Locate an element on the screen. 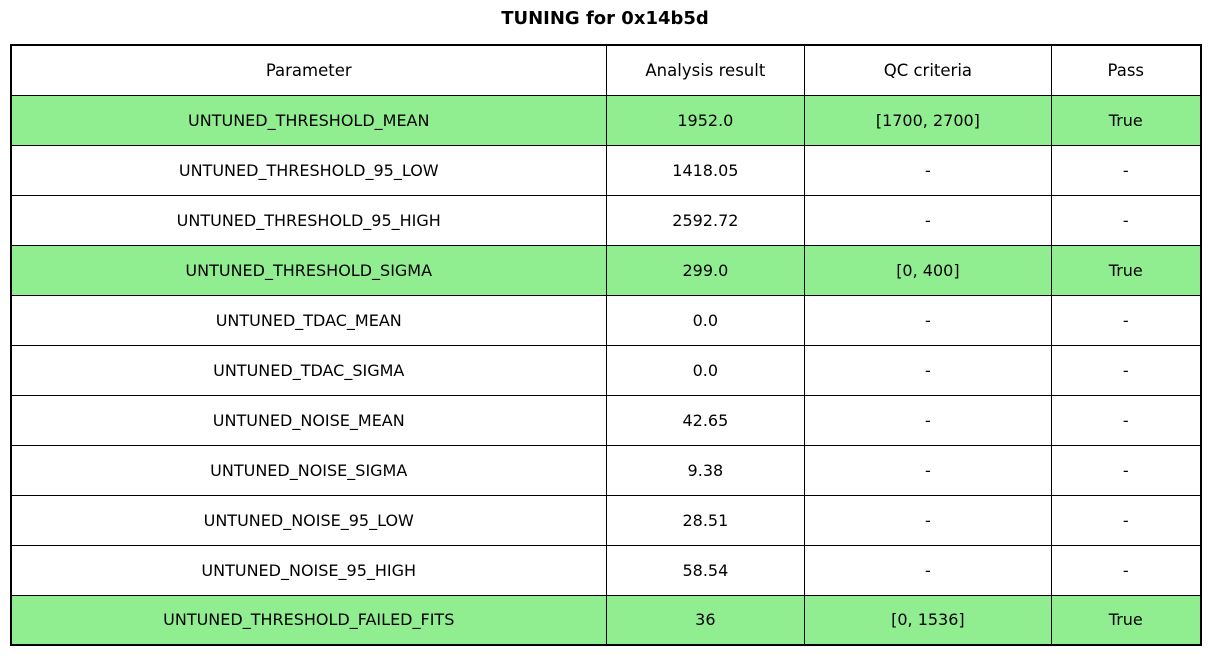 The height and width of the screenshot is (655, 1210). parameter-cell: UNTUNED_THRESHOLD_MEAN is located at coordinates (308, 120).